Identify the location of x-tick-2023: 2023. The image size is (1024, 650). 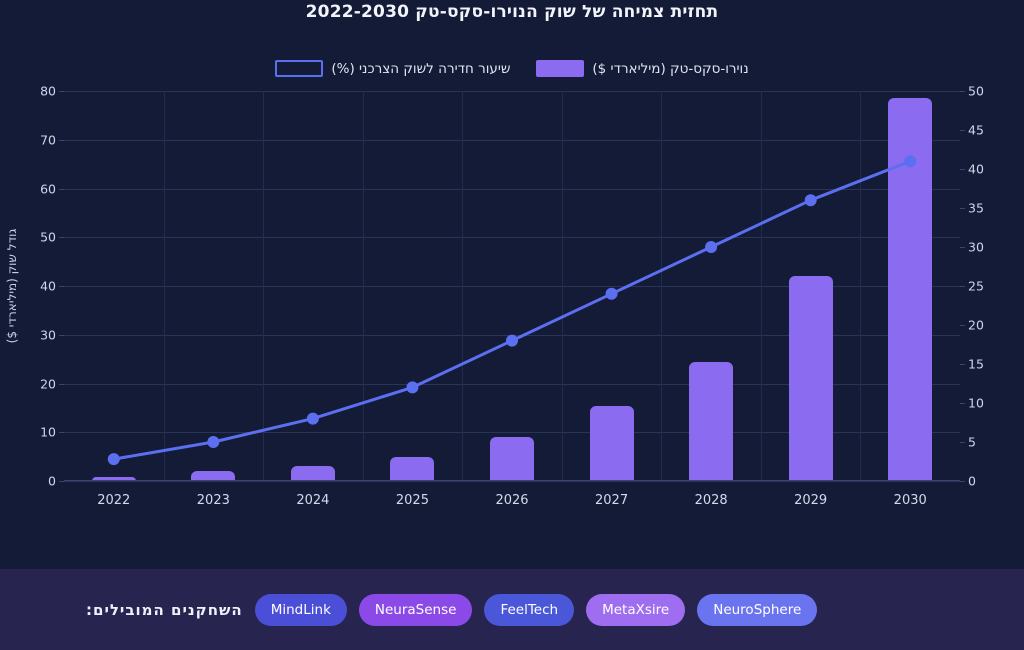
(213, 500).